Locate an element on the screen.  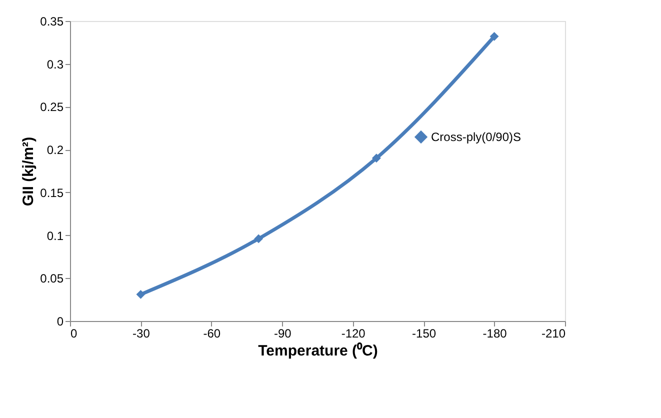
x-tick-label: -60 is located at coordinates (212, 333).